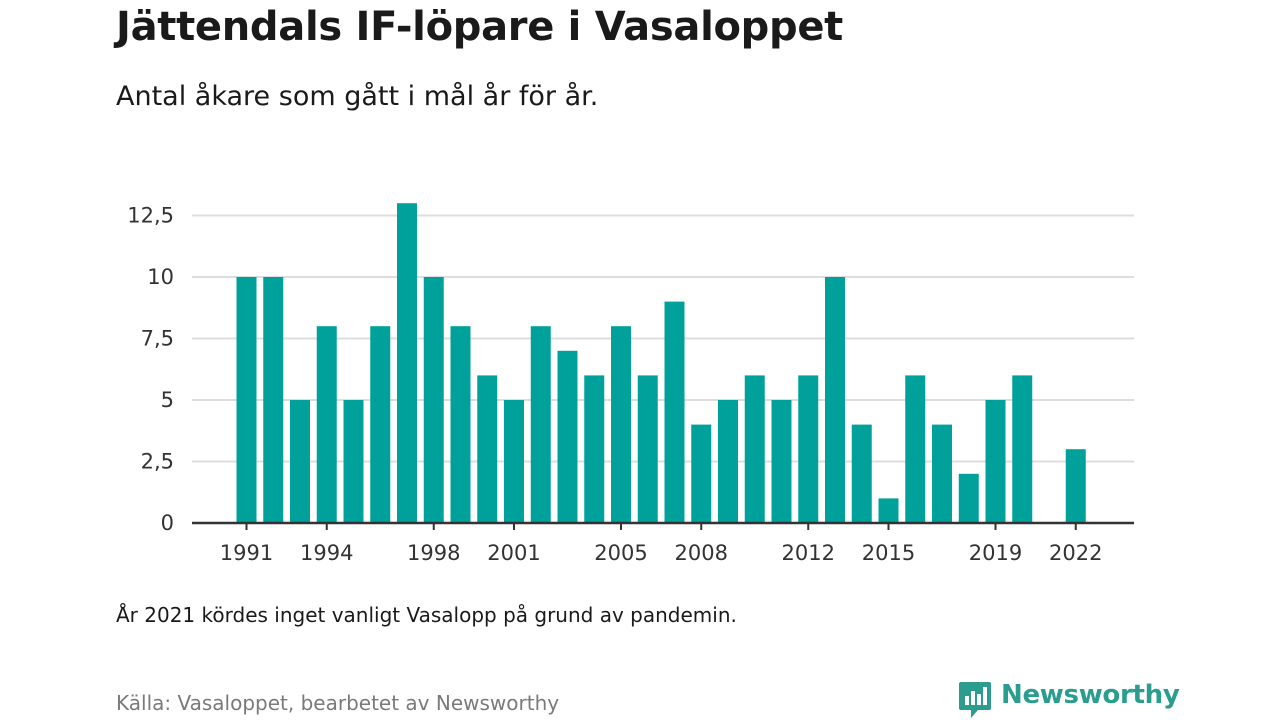  I want to click on x-axis-tick-labels: 1991 1994 1998 2001 2005 2008 2012 2015 2019 2022, so click(661, 544).